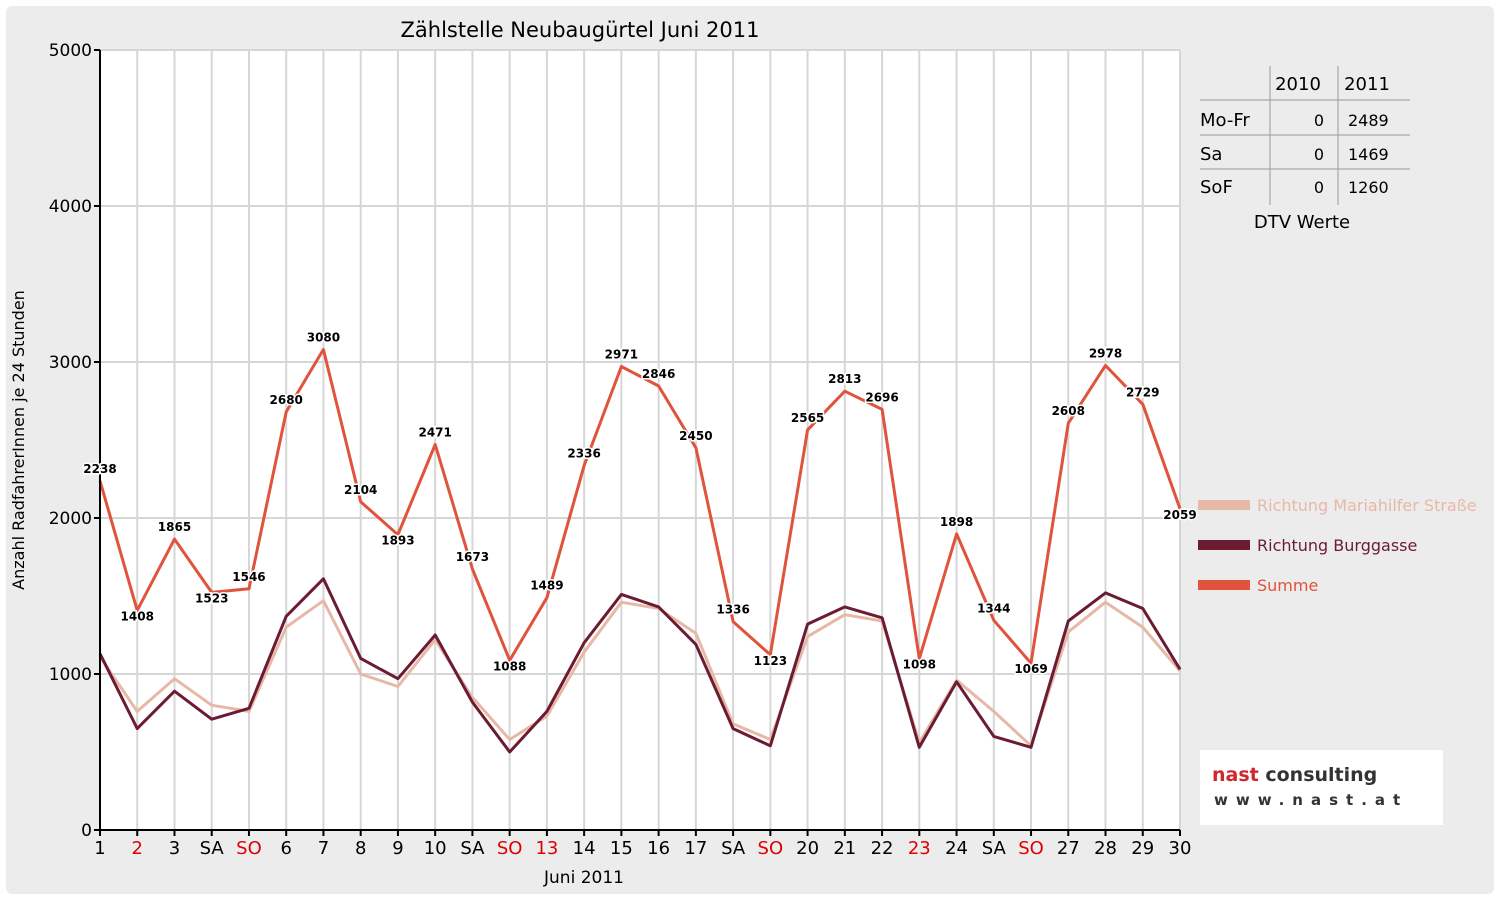 This screenshot has height=900, width=1500. What do you see at coordinates (174, 527) in the screenshot?
I see `data-label: 1865` at bounding box center [174, 527].